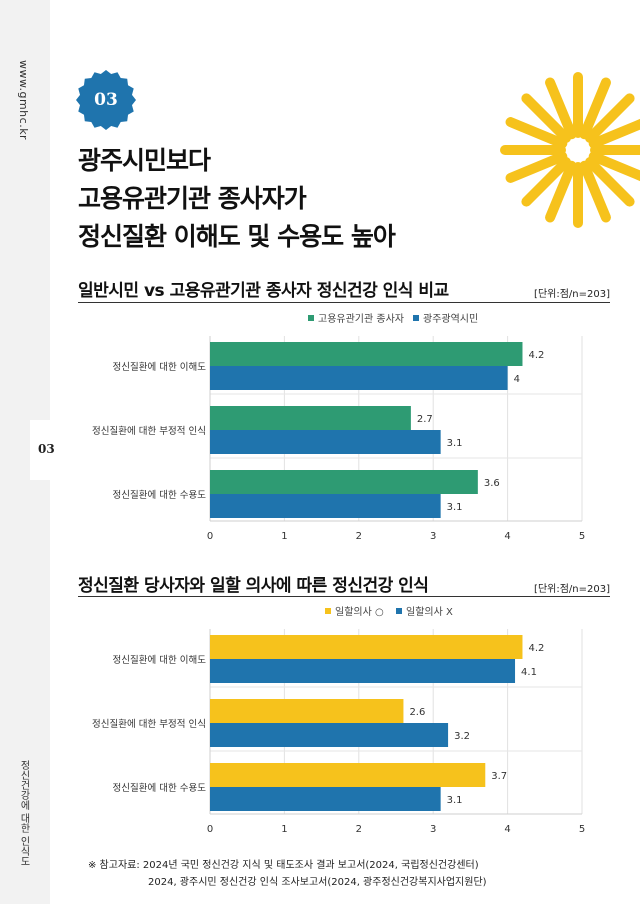 This screenshot has height=904, width=640. I want to click on legend-label: 광주광역시민, so click(450, 319).